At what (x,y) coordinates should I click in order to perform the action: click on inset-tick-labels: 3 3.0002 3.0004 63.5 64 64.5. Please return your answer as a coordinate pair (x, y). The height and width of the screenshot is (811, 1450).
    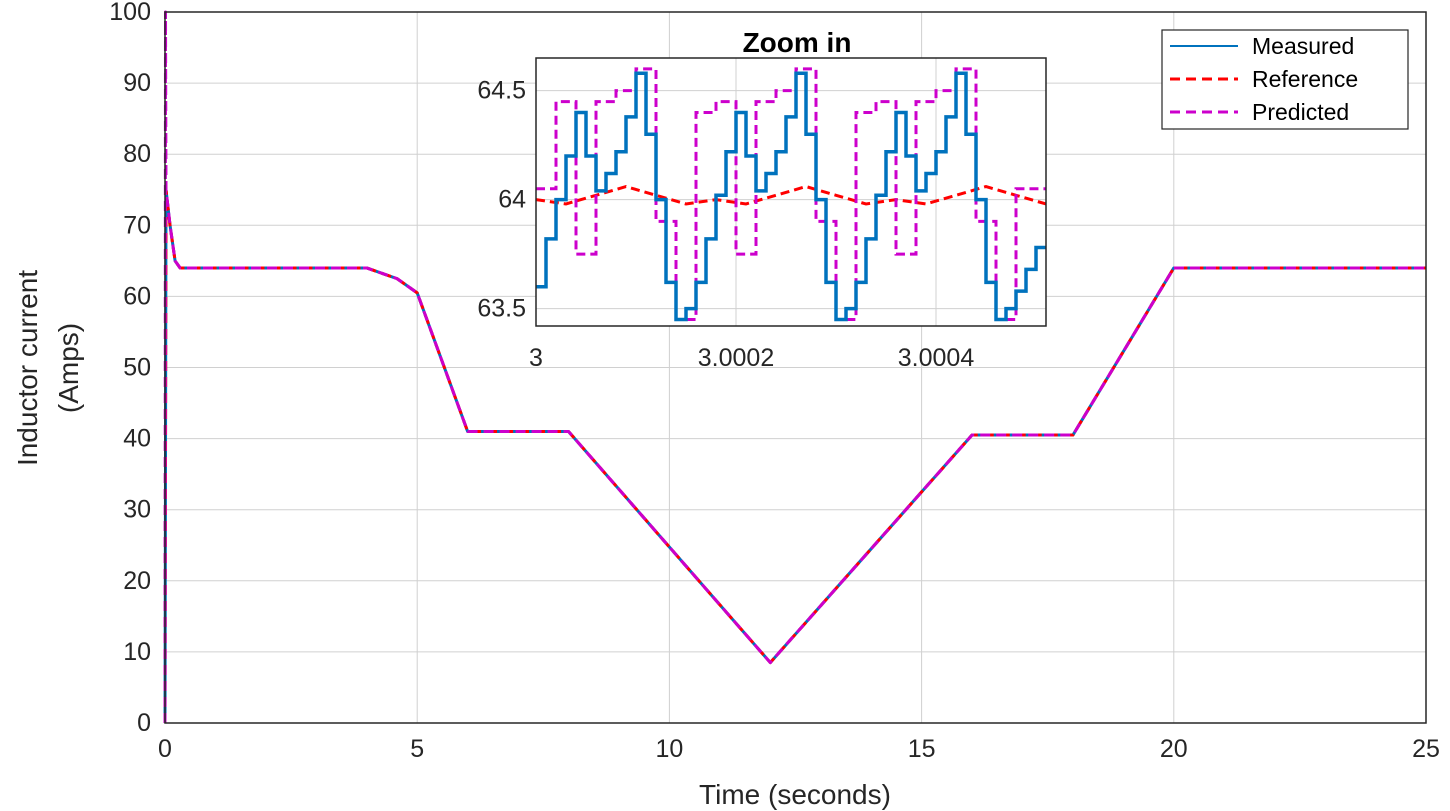
    Looking at the image, I should click on (725, 224).